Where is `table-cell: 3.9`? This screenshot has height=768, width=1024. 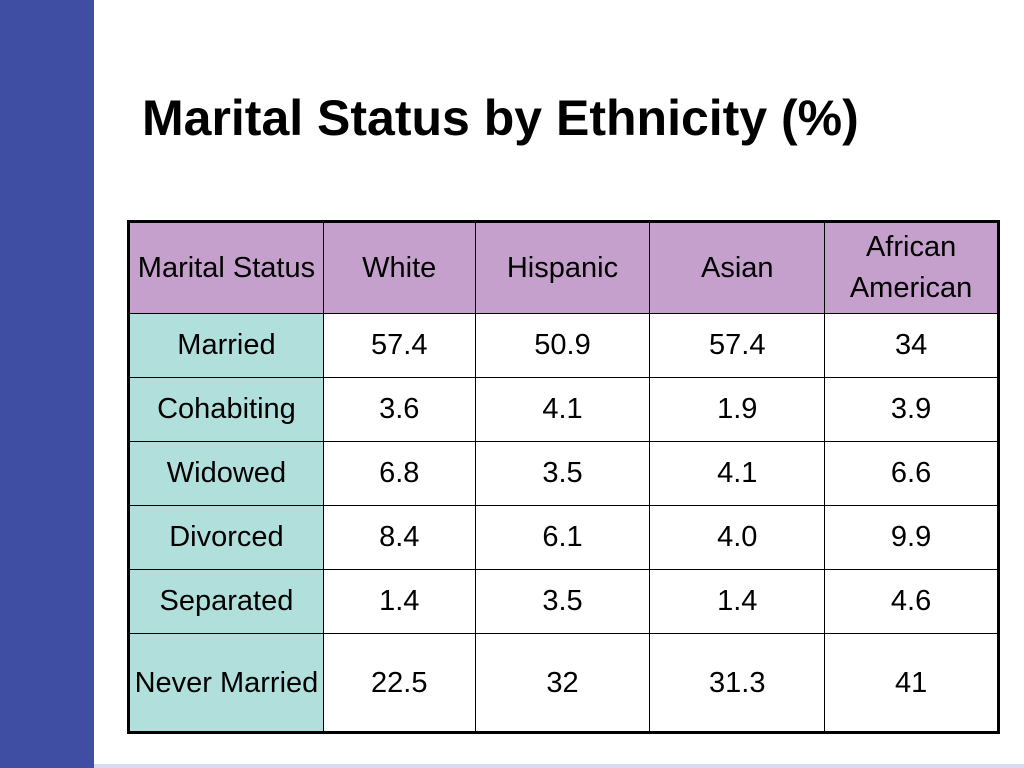 table-cell: 3.9 is located at coordinates (911, 409).